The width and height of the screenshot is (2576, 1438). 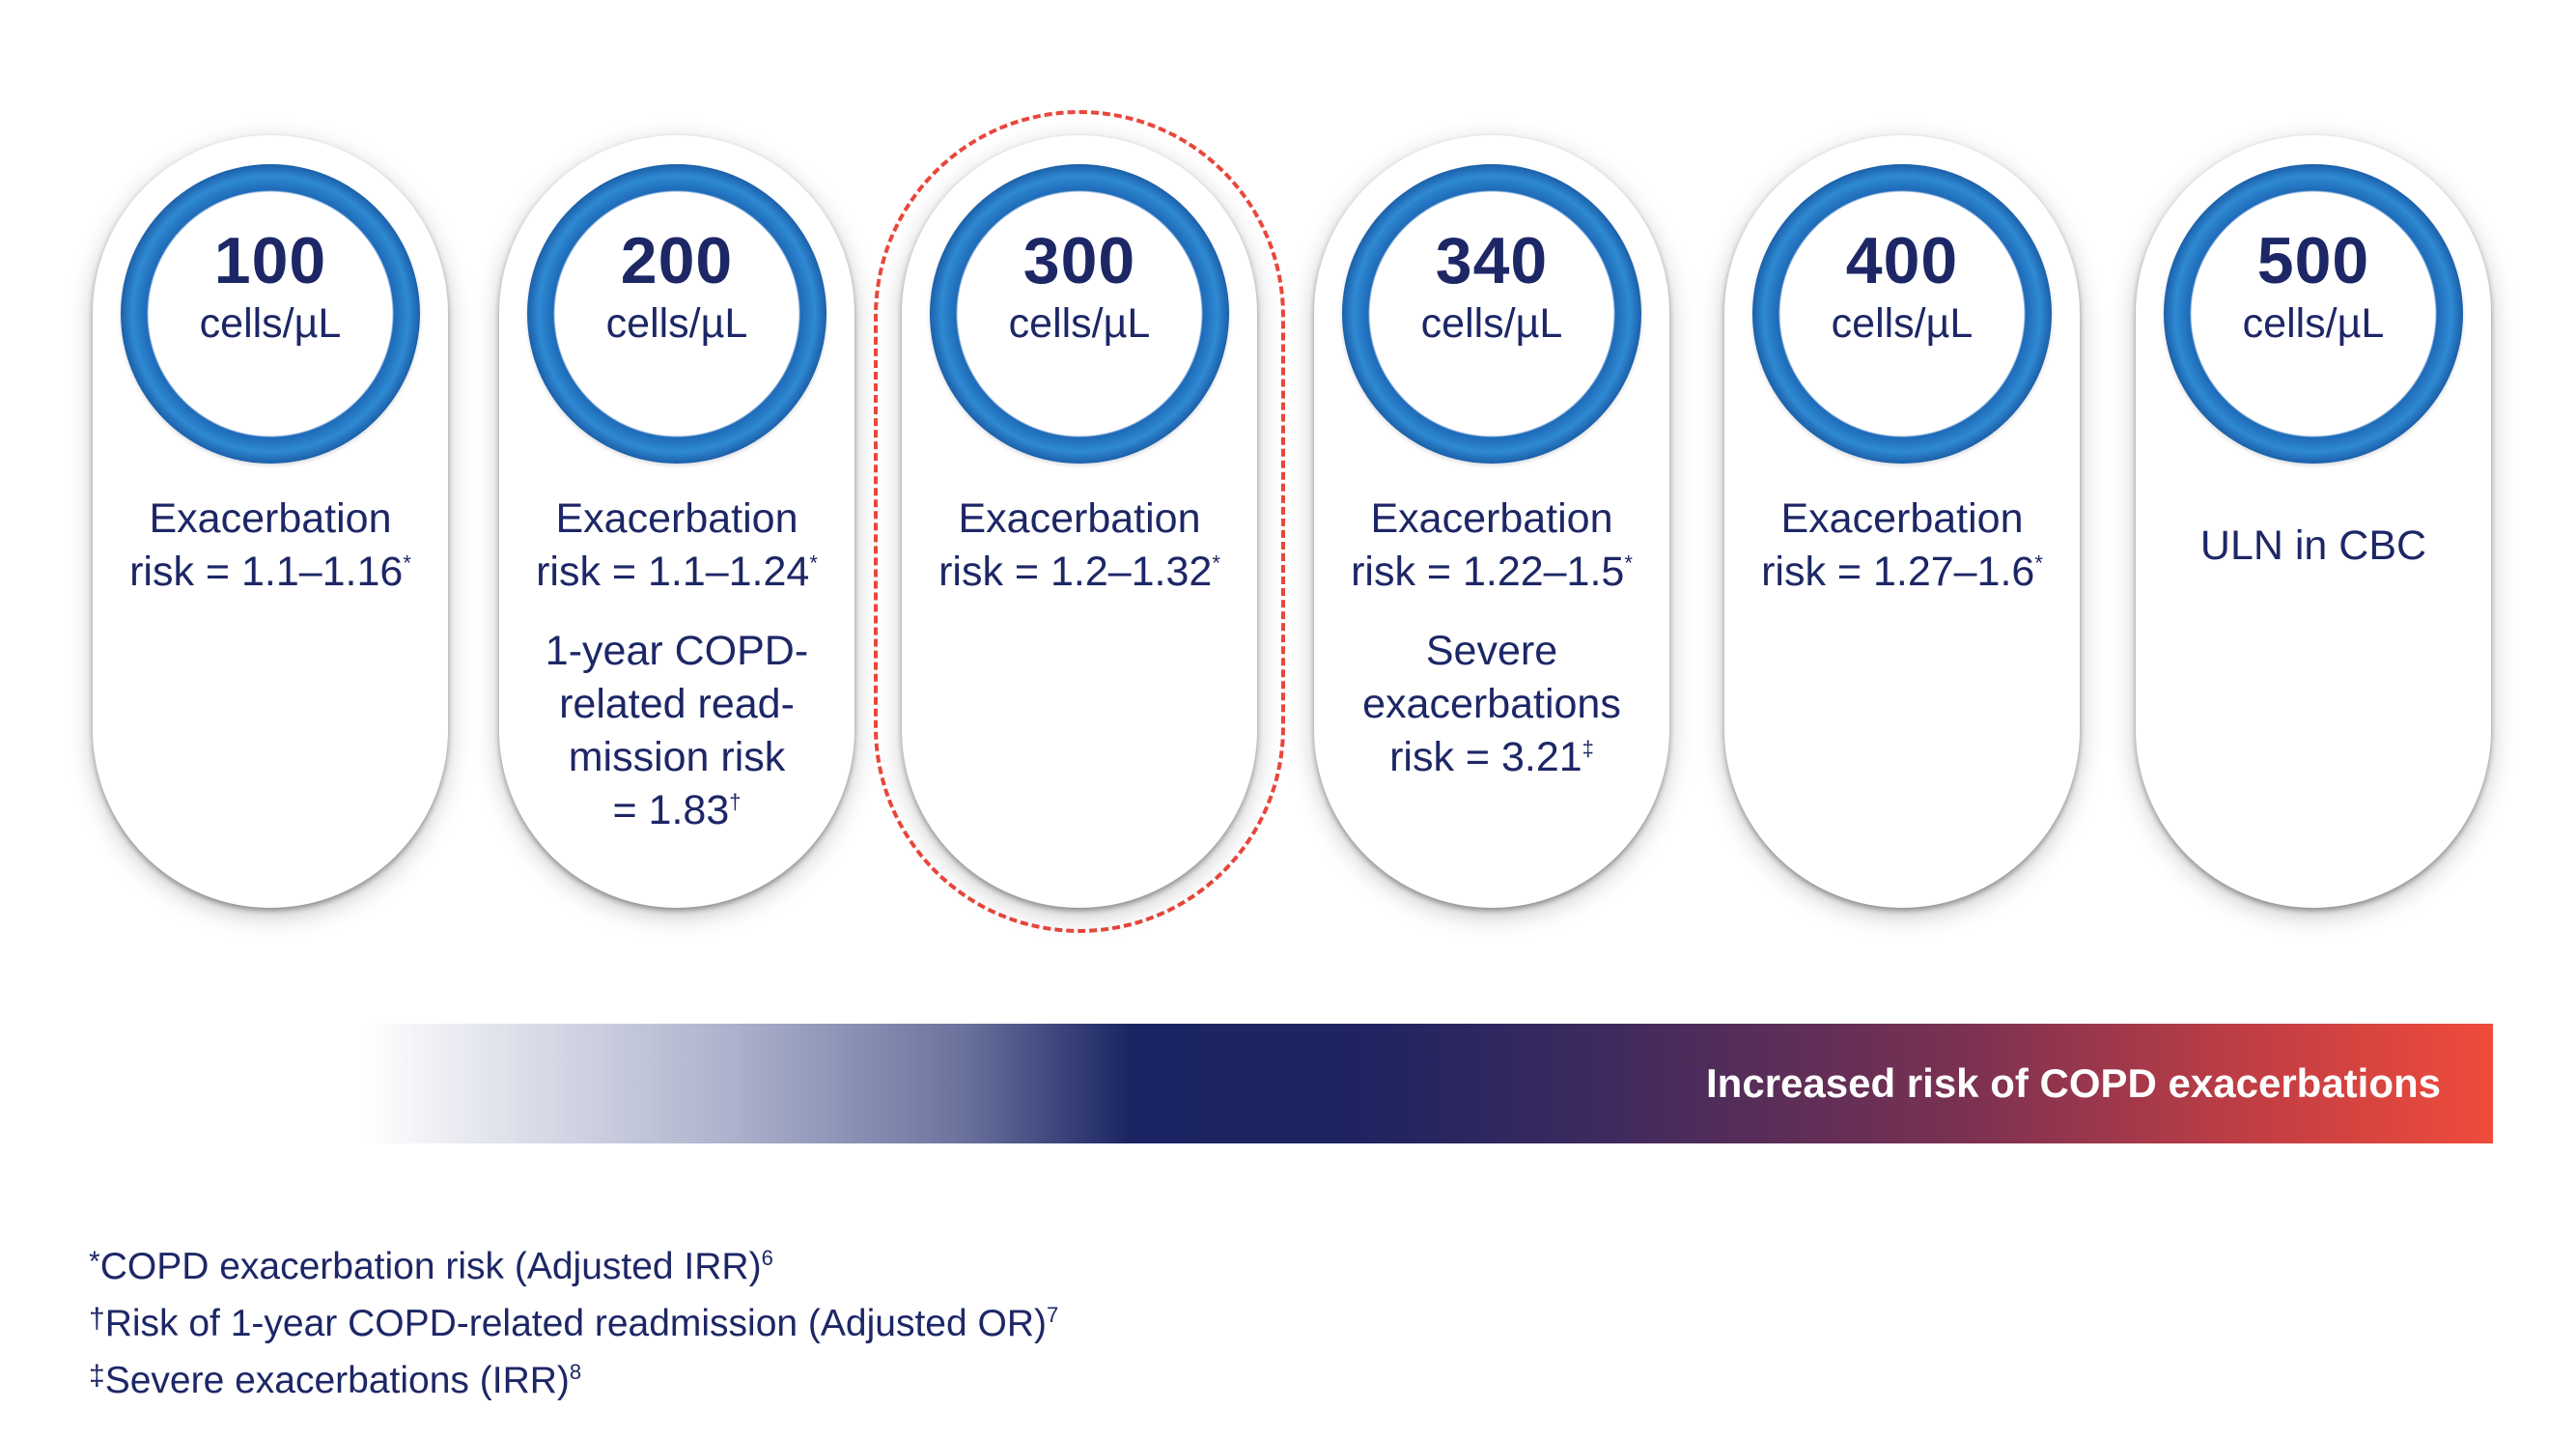 I want to click on description-text: Exacerbation risk = 1.1–1.16, so click(x=267, y=545).